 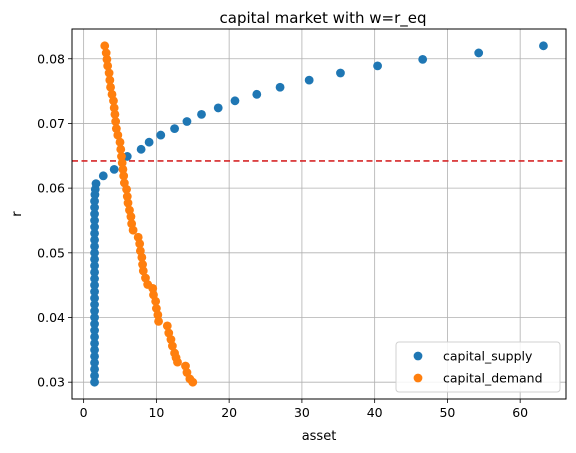 I want to click on legend: capital_supply capital_demand, so click(x=478, y=367).